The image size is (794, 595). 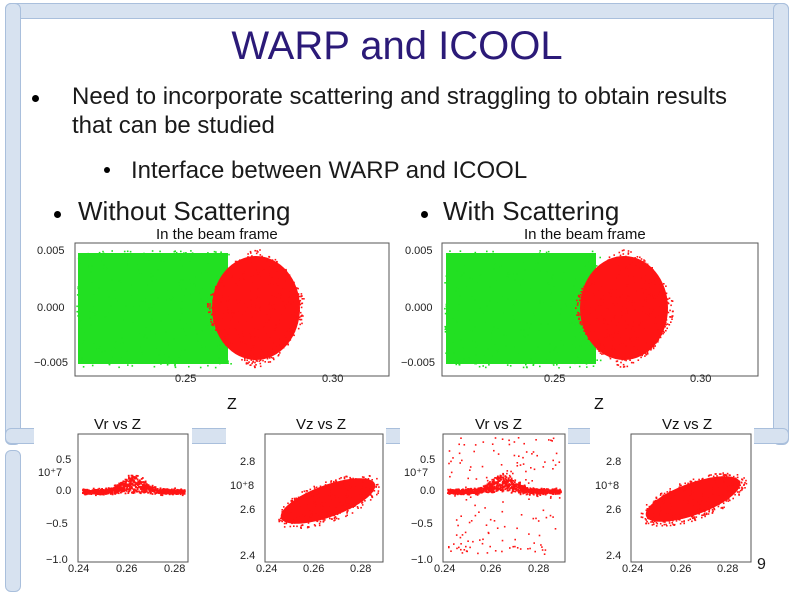 I want to click on vz-left-title: Vz vs Z, so click(x=321, y=424).